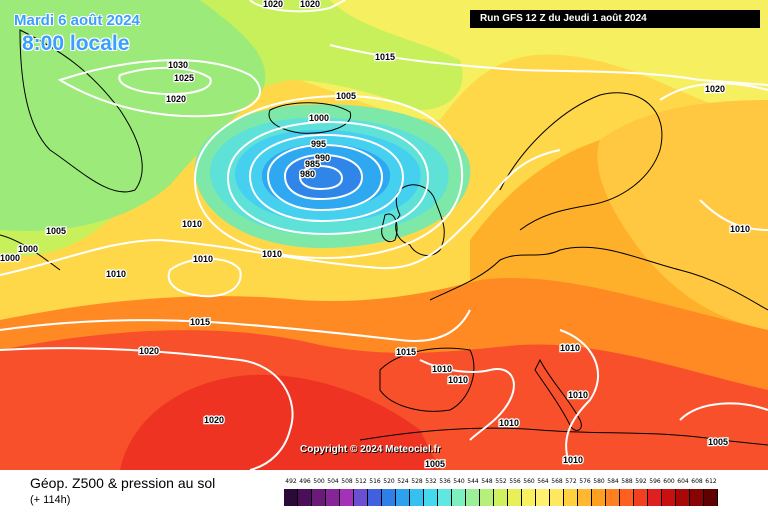  What do you see at coordinates (713, 91) in the screenshot?
I see `isobar-1020-ne` at bounding box center [713, 91].